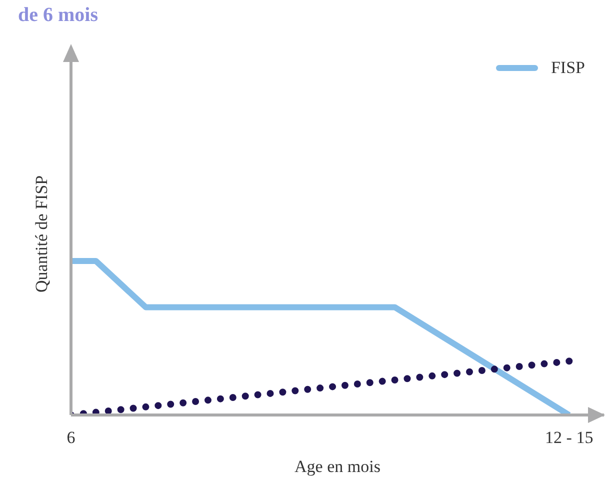  What do you see at coordinates (569, 437) in the screenshot?
I see `x-tick-label: 12 - 15` at bounding box center [569, 437].